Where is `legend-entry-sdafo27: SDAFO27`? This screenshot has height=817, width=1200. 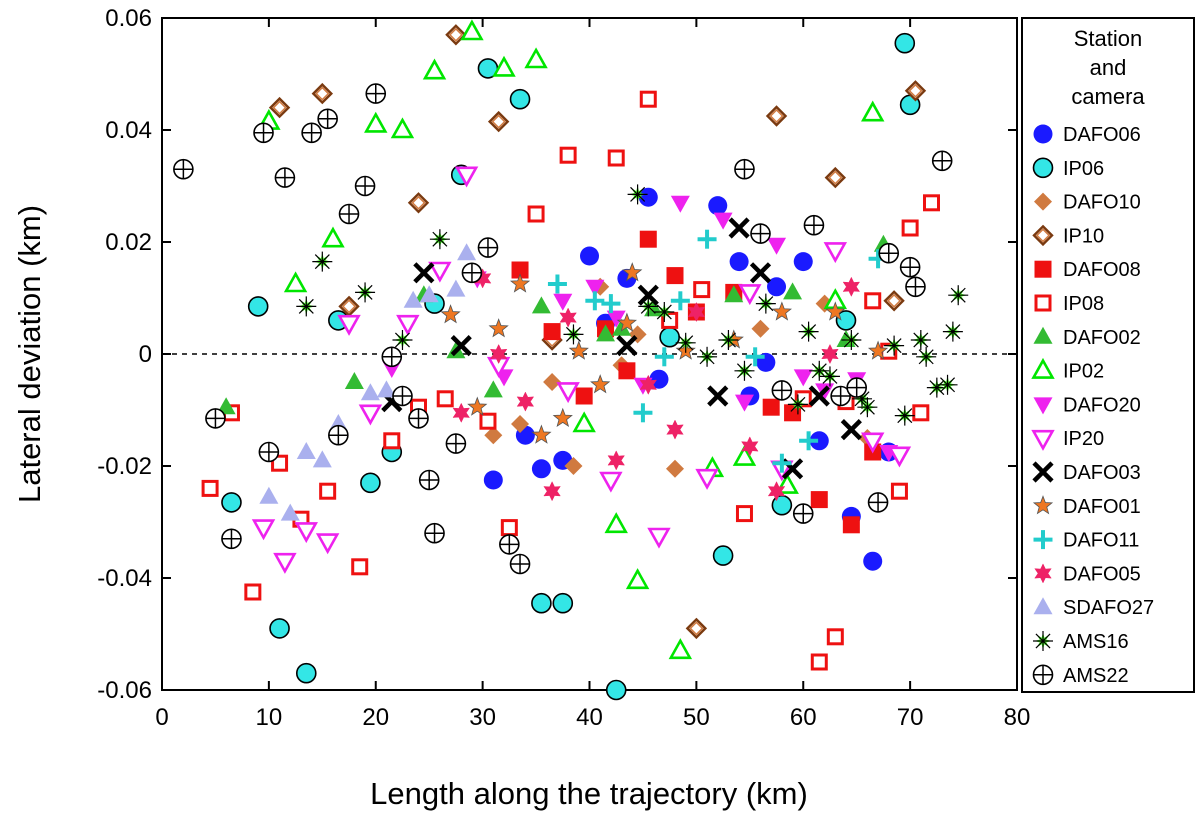
legend-entry-sdafo27: SDAFO27 is located at coordinates (1093, 608).